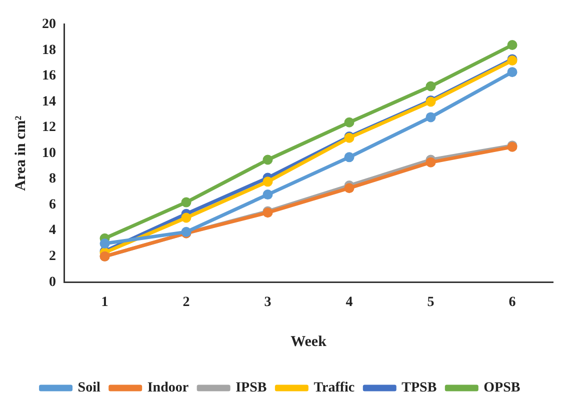 The image size is (581, 413). Describe the element at coordinates (52, 230) in the screenshot. I see `y-tick-label: 4` at that location.